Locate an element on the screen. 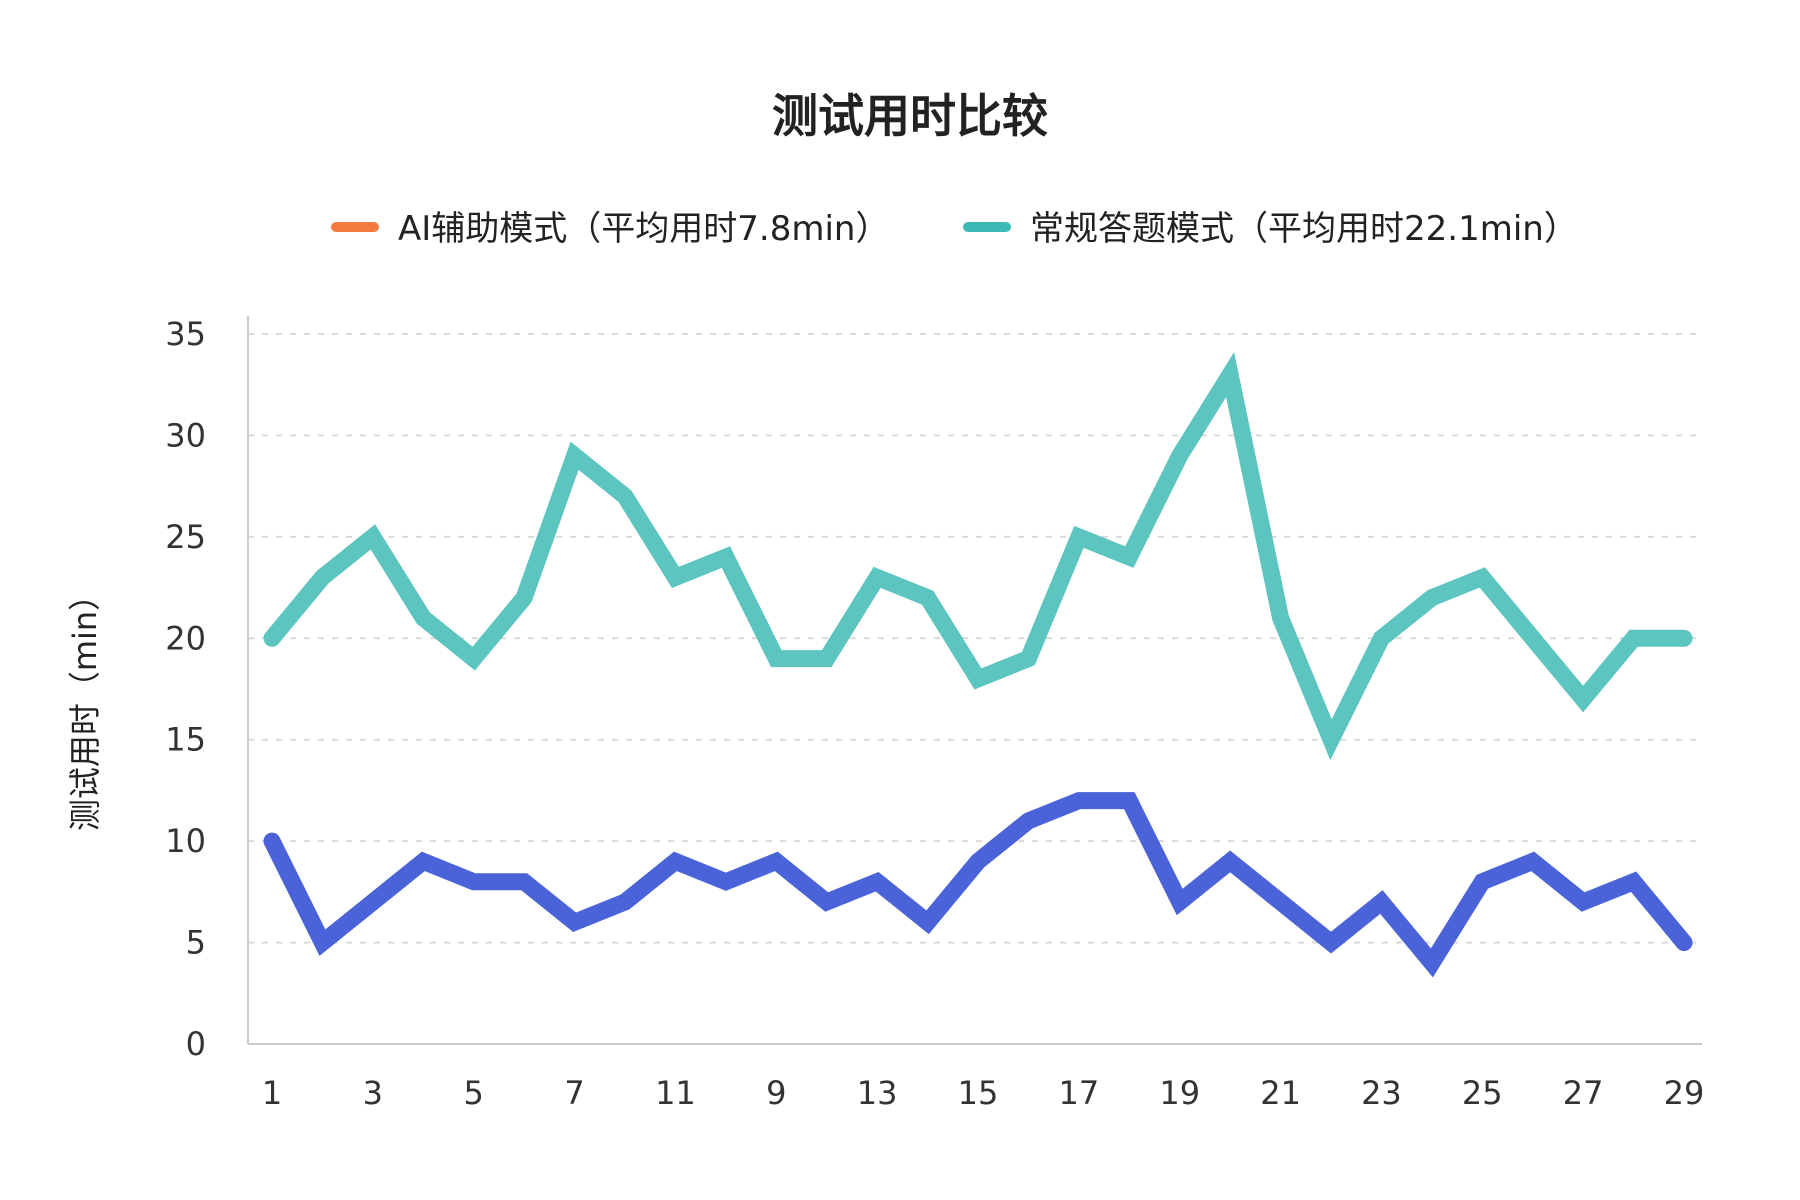 The height and width of the screenshot is (1200, 1800). y-tick-label: 25 is located at coordinates (185, 537).